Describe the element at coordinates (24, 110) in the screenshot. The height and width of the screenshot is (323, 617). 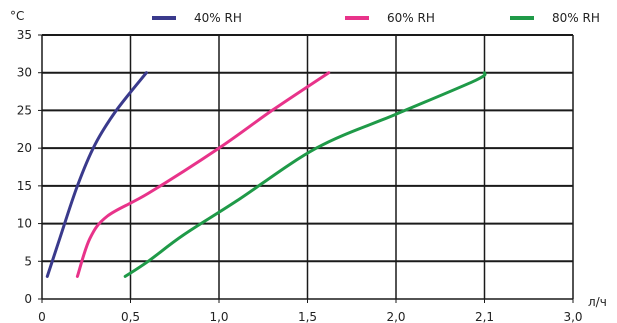
I see `y-tick-label: 25` at that location.